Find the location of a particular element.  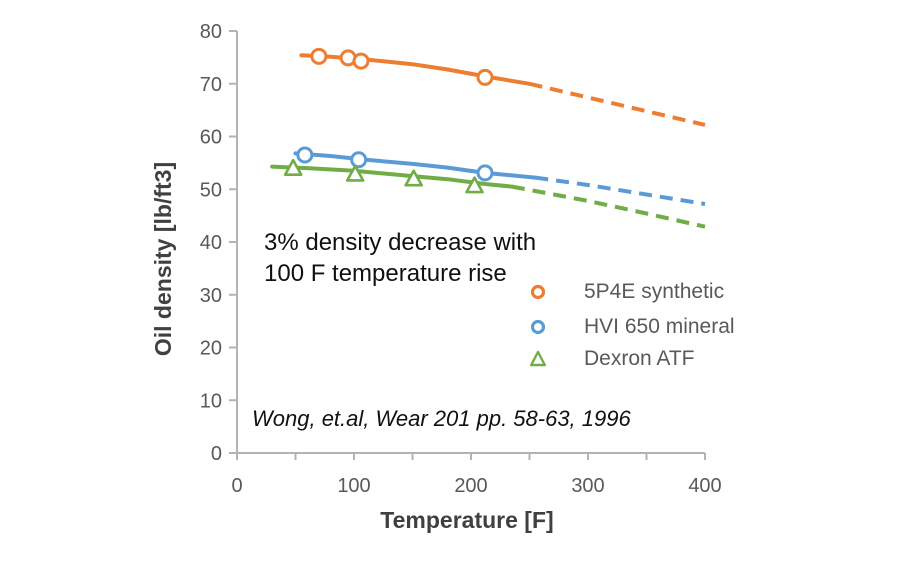

citation-text: Wong, et.al, Wear 201 pp. 58-63, 1996 is located at coordinates (441, 418).